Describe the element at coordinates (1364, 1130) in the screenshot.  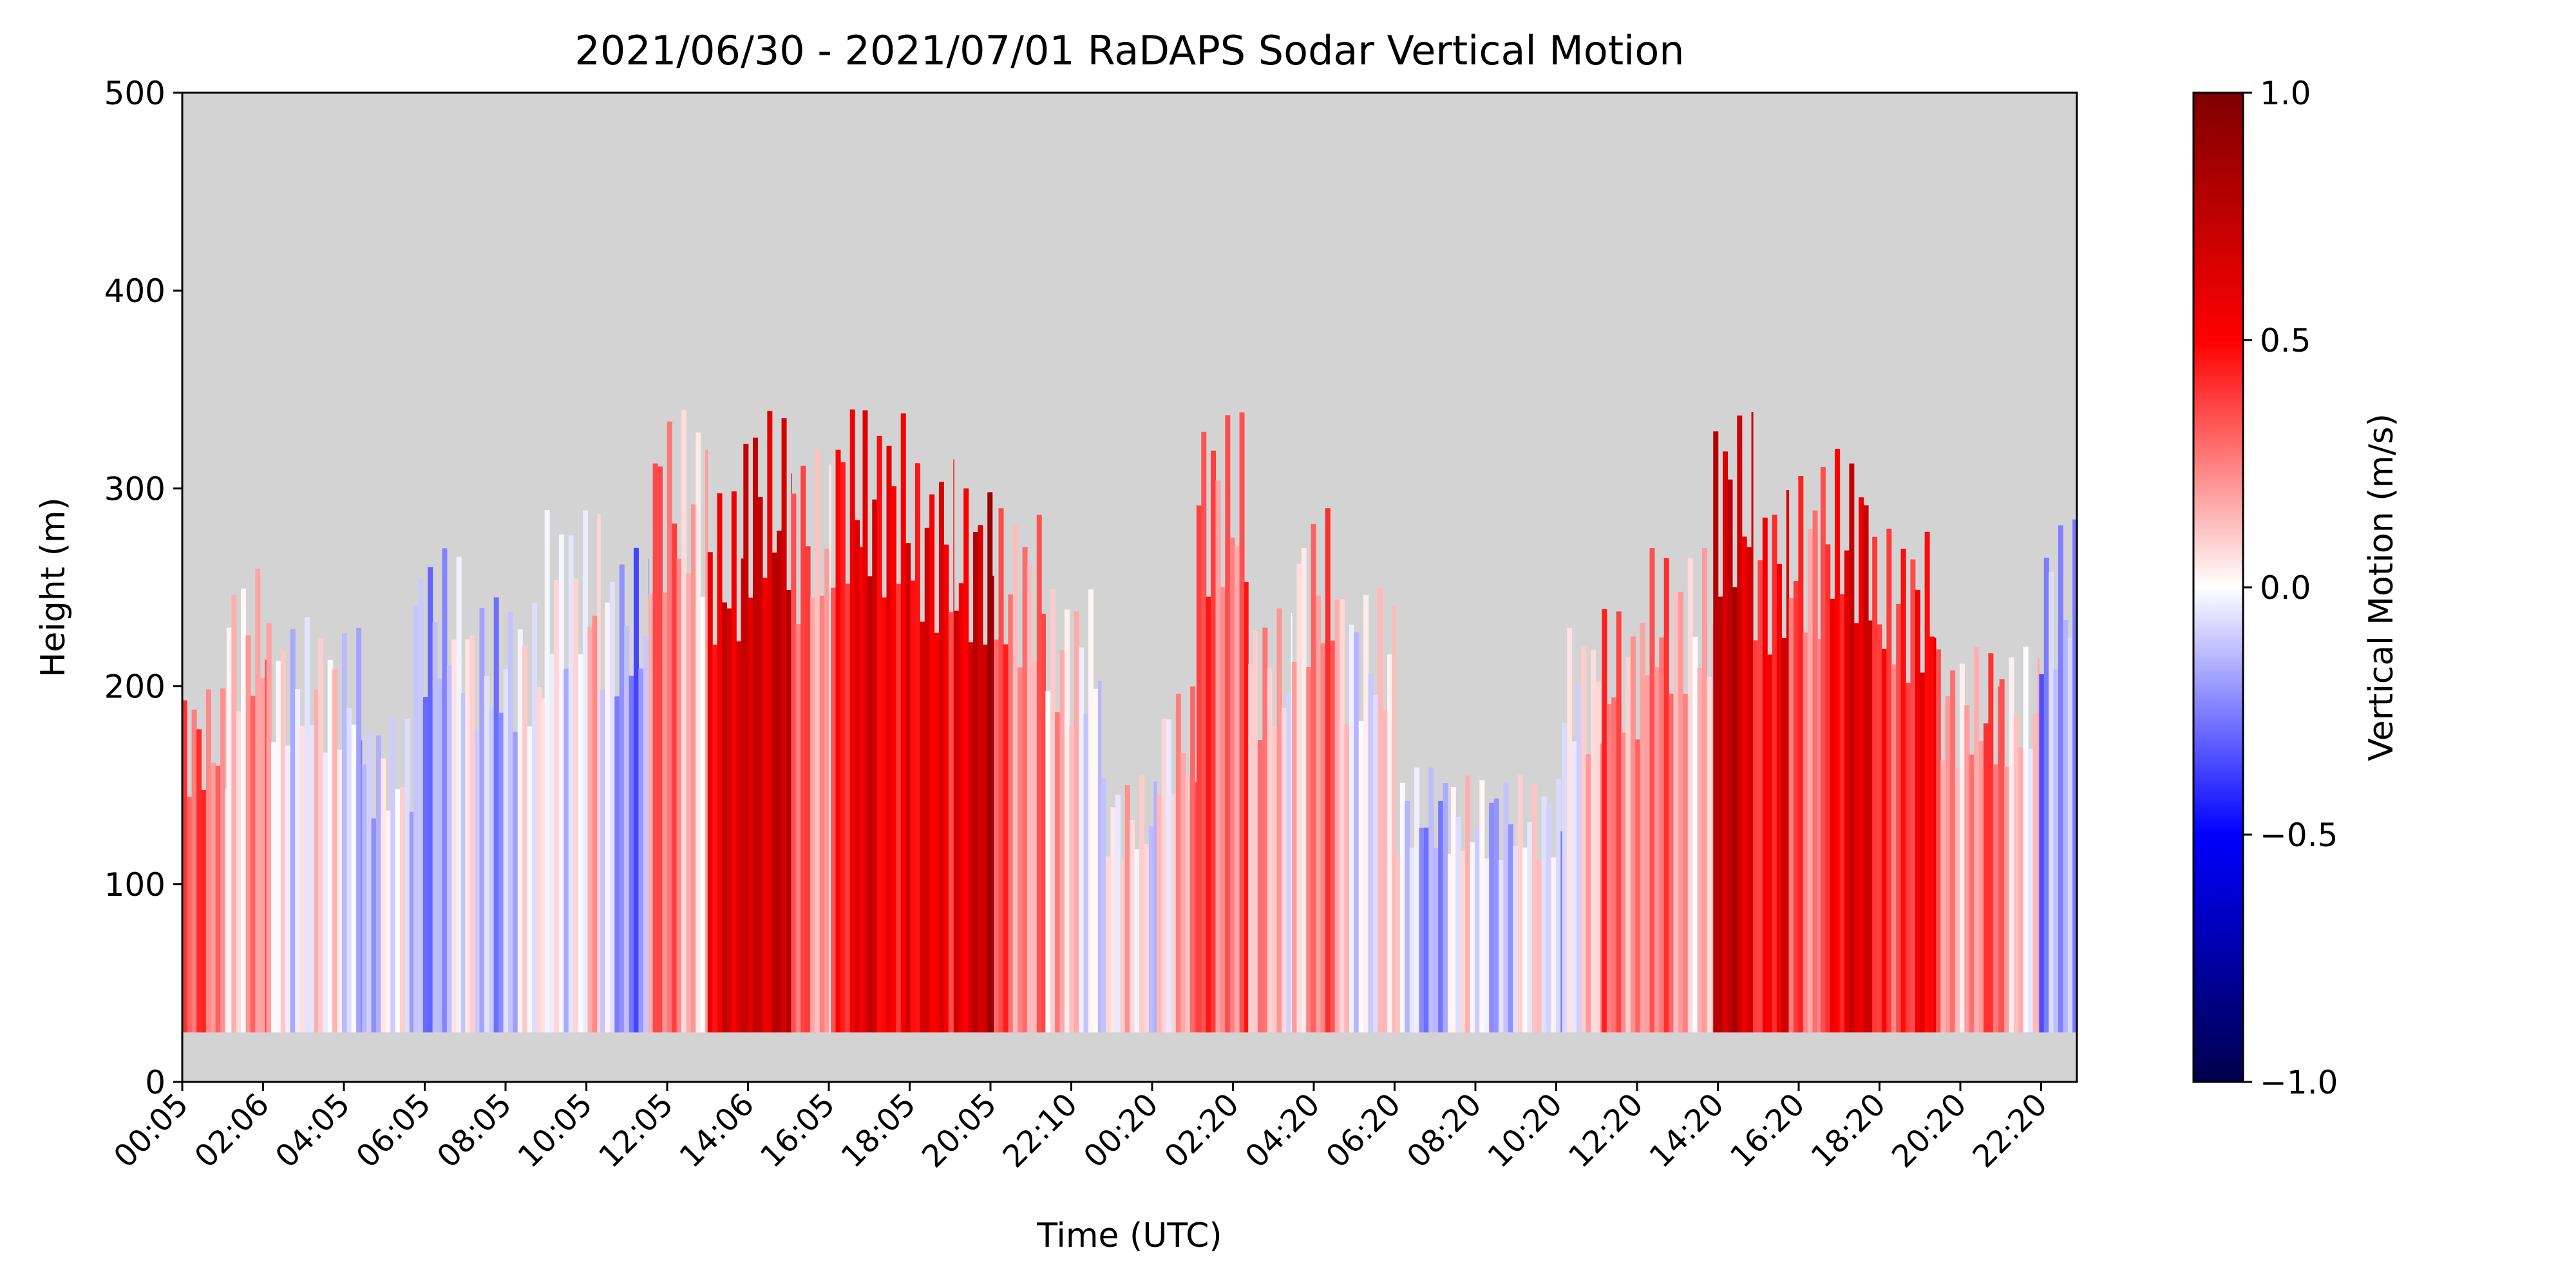
I see `x-tick-label: 06:20` at that location.